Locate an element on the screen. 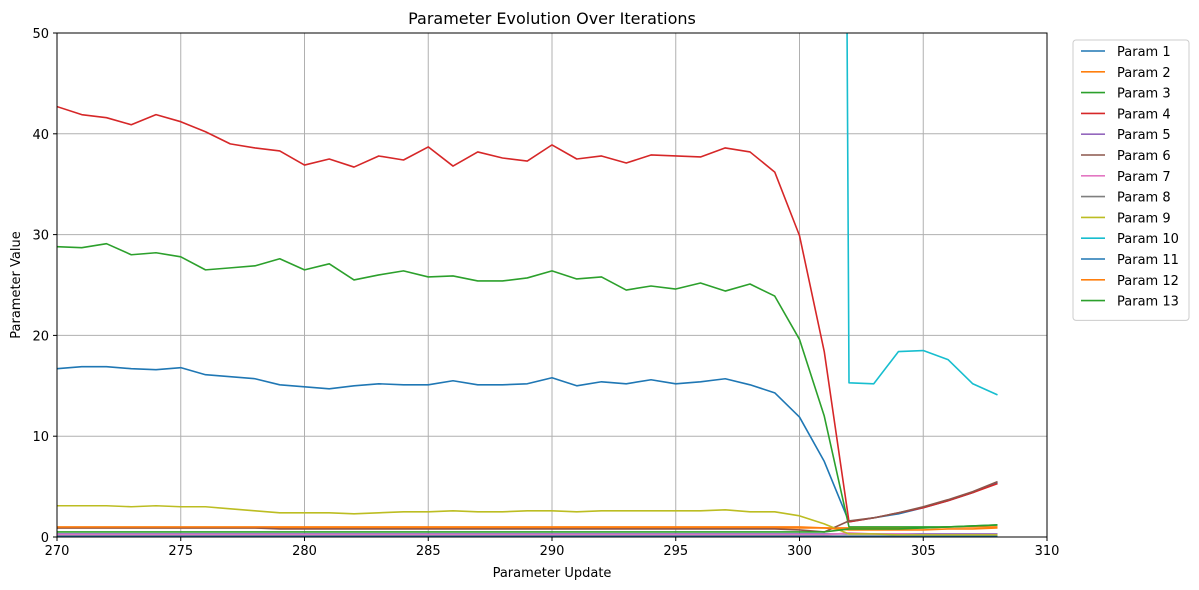 The height and width of the screenshot is (590, 1199). x-tick-label: 295 is located at coordinates (675, 551).